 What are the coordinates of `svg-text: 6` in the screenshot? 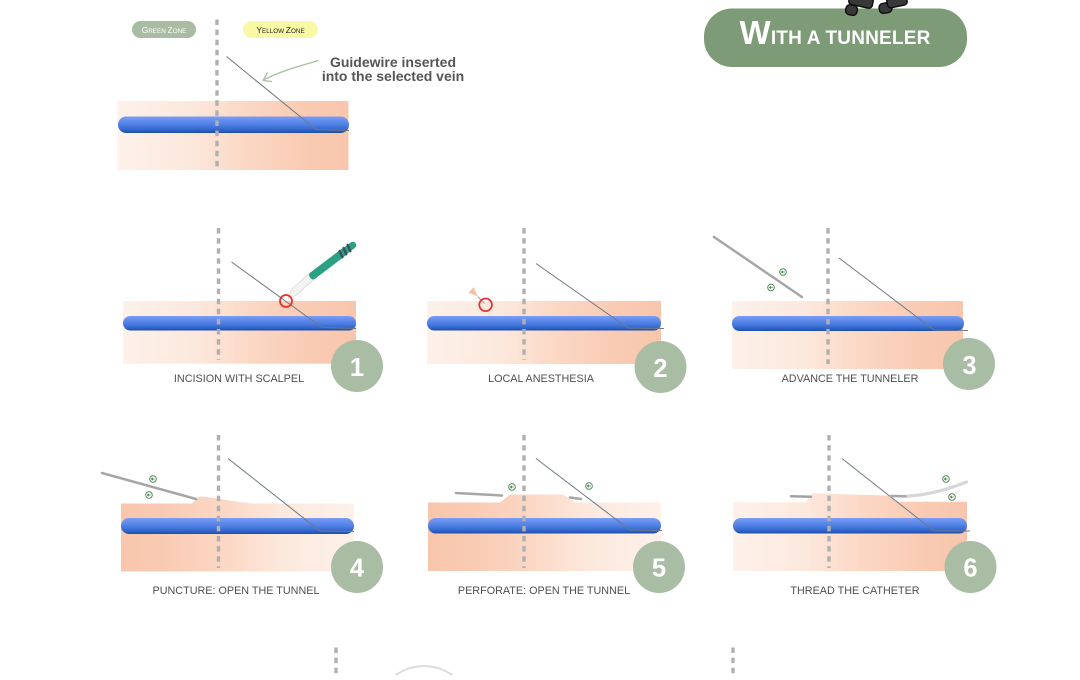 It's located at (970, 569).